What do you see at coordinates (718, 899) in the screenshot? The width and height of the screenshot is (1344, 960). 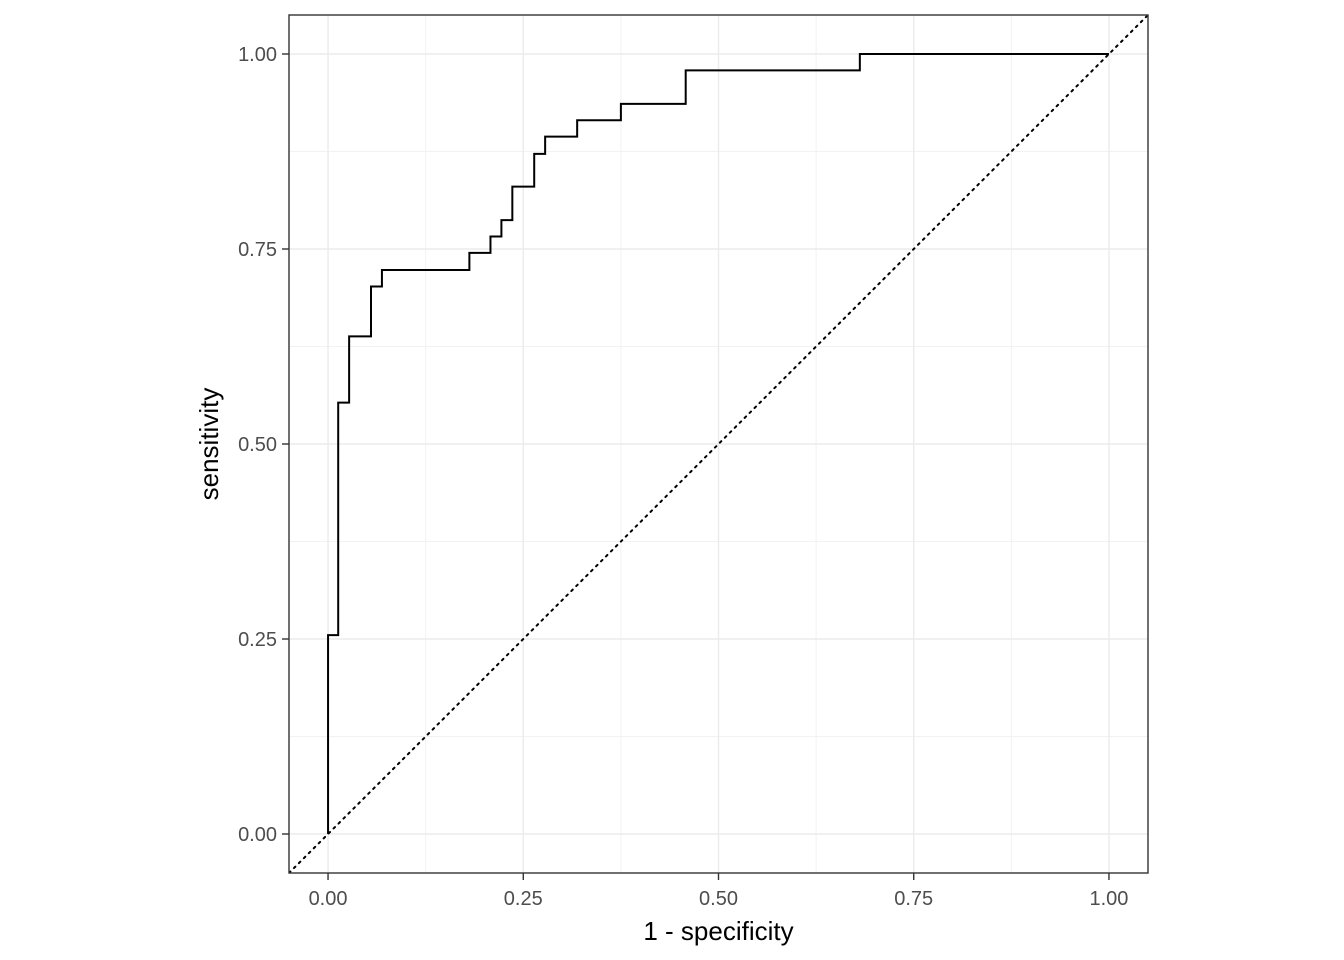 I see `x-tick-label: 0.50` at bounding box center [718, 899].